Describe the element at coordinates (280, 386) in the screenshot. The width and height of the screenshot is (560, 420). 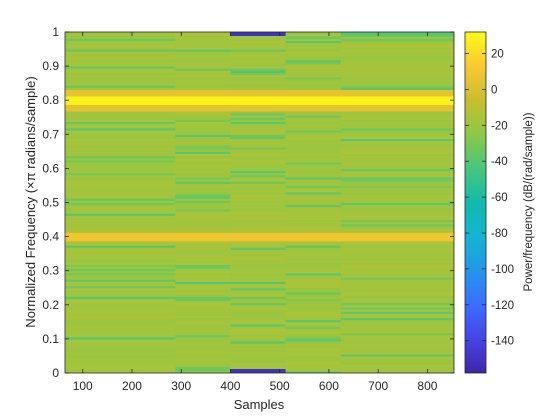
I see `x-tick-label: 500` at that location.